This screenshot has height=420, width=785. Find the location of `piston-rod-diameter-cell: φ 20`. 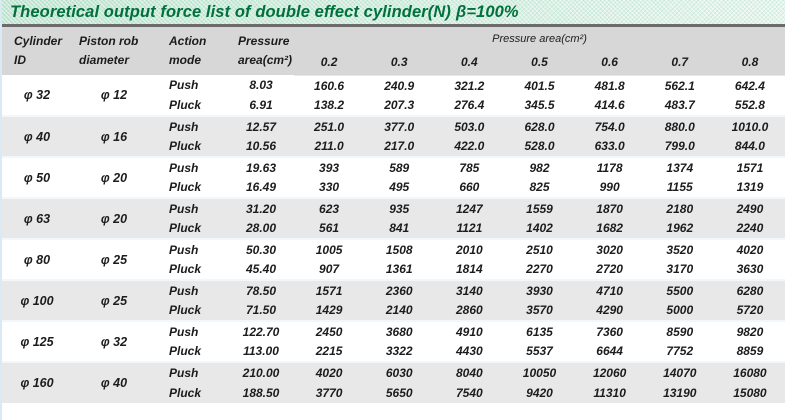

piston-rod-diameter-cell: φ 20 is located at coordinates (114, 218).